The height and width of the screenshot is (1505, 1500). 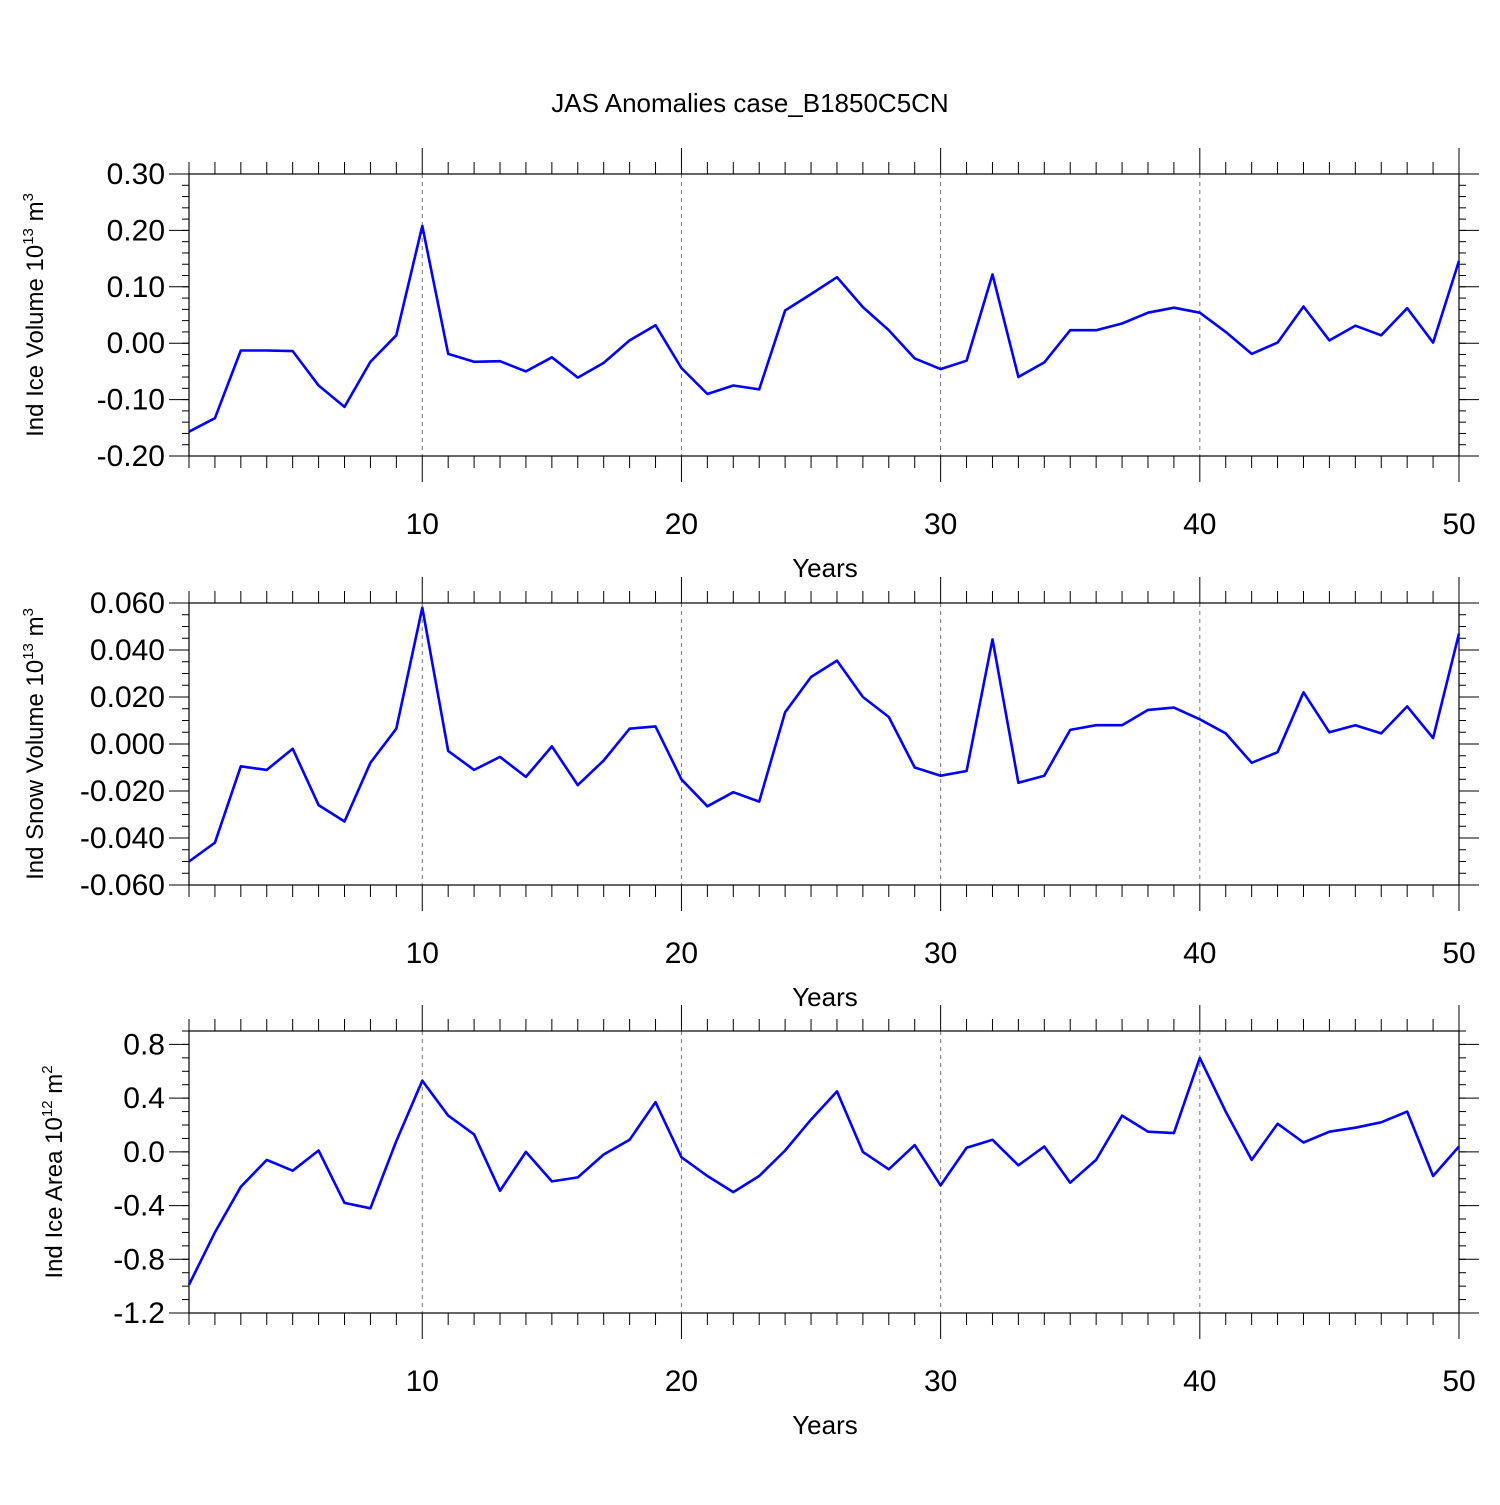 I want to click on y-axis-label: Ind Ice Volume 1013 m3, so click(x=34, y=315).